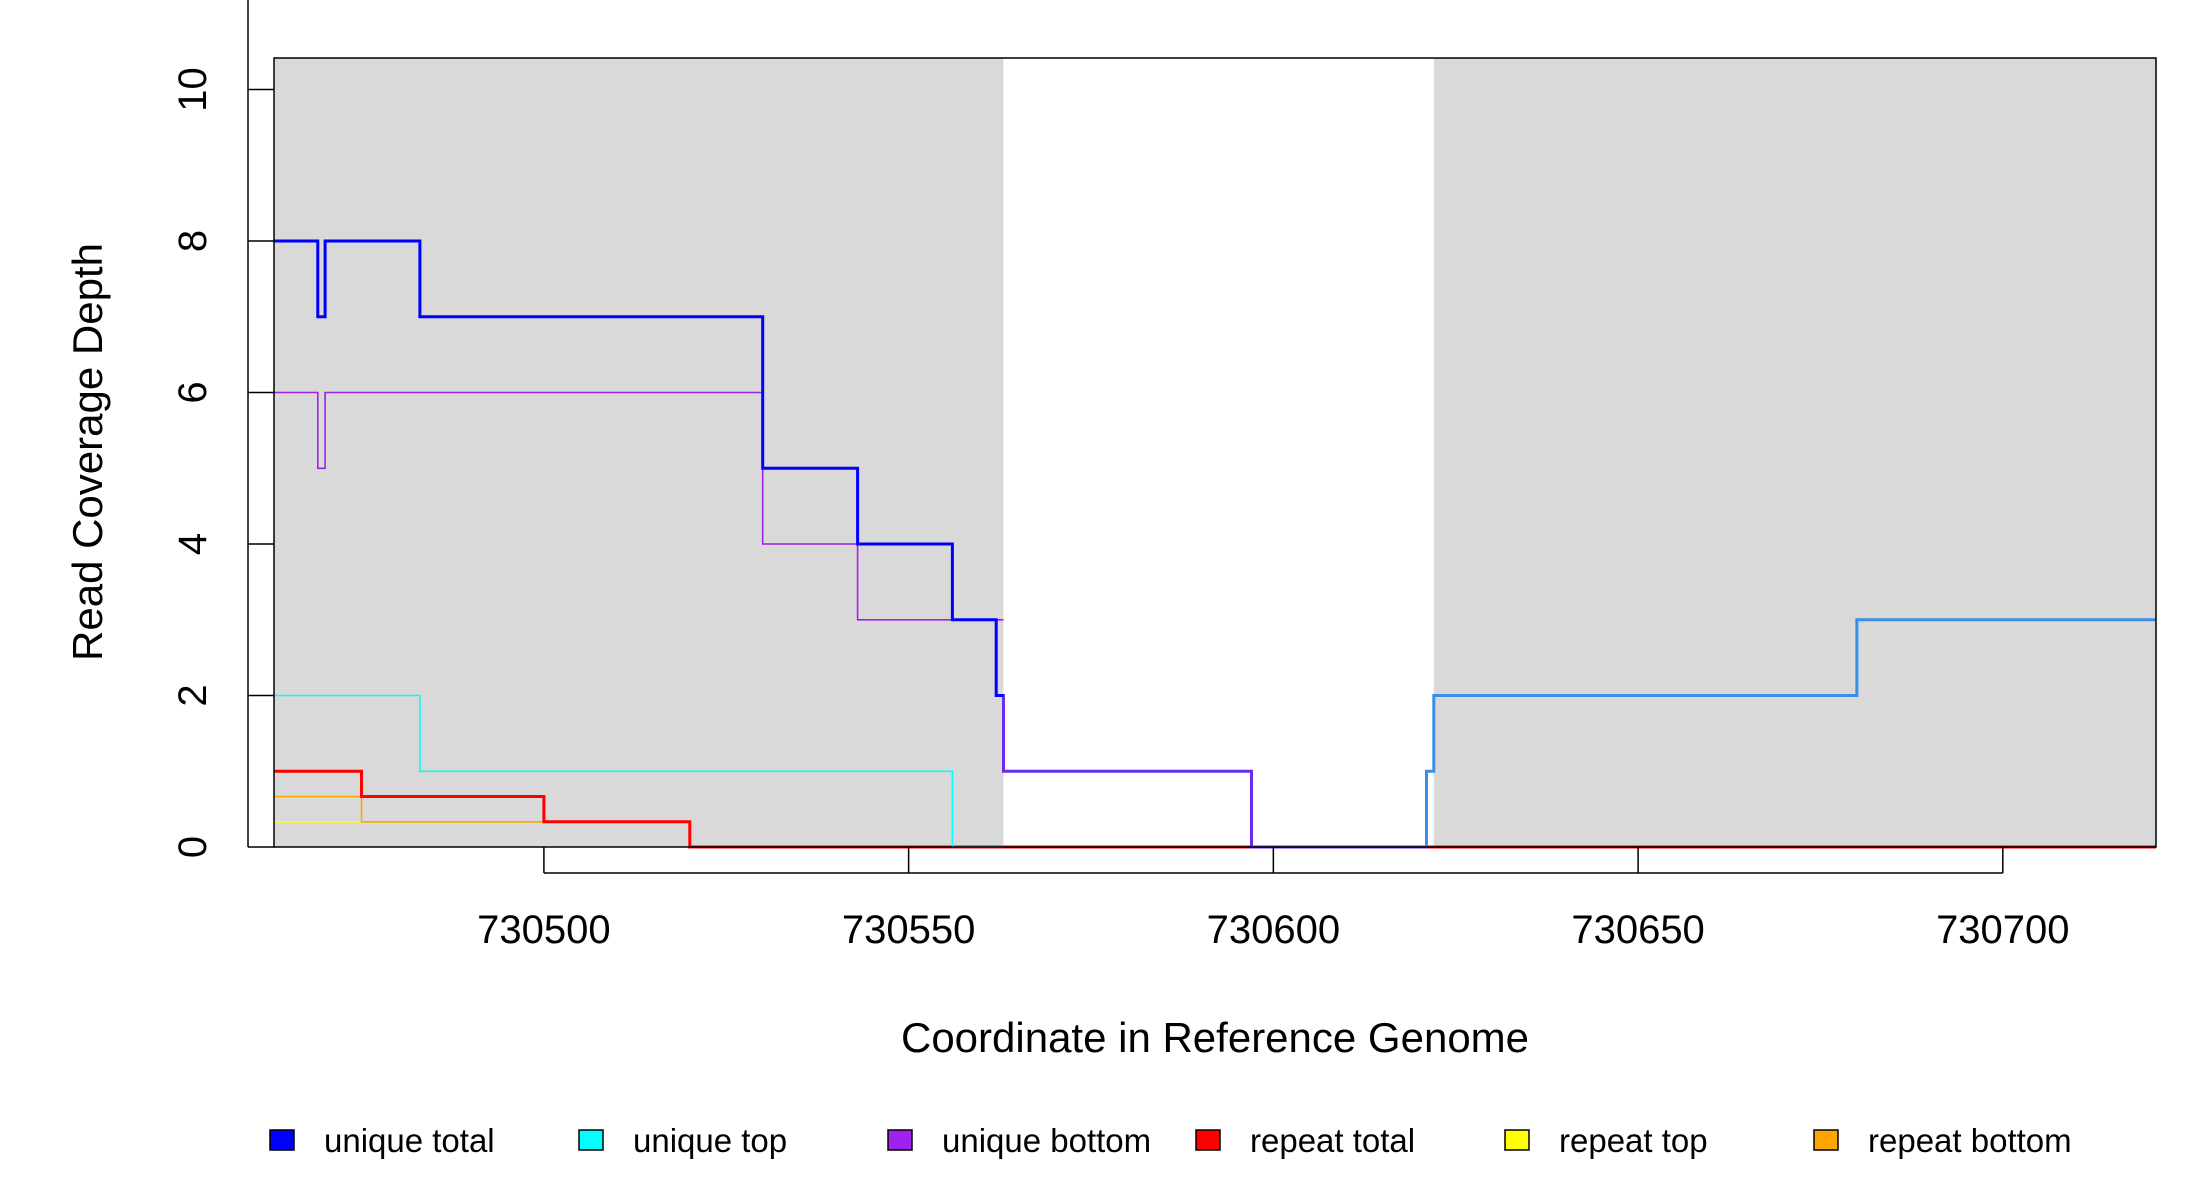  I want to click on legend-item-repeat-top: repeat top, so click(1606, 1140).